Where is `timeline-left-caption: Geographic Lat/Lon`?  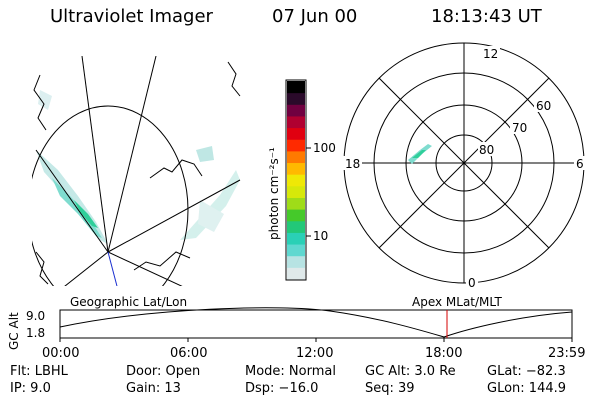 timeline-left-caption: Geographic Lat/Lon is located at coordinates (128, 302).